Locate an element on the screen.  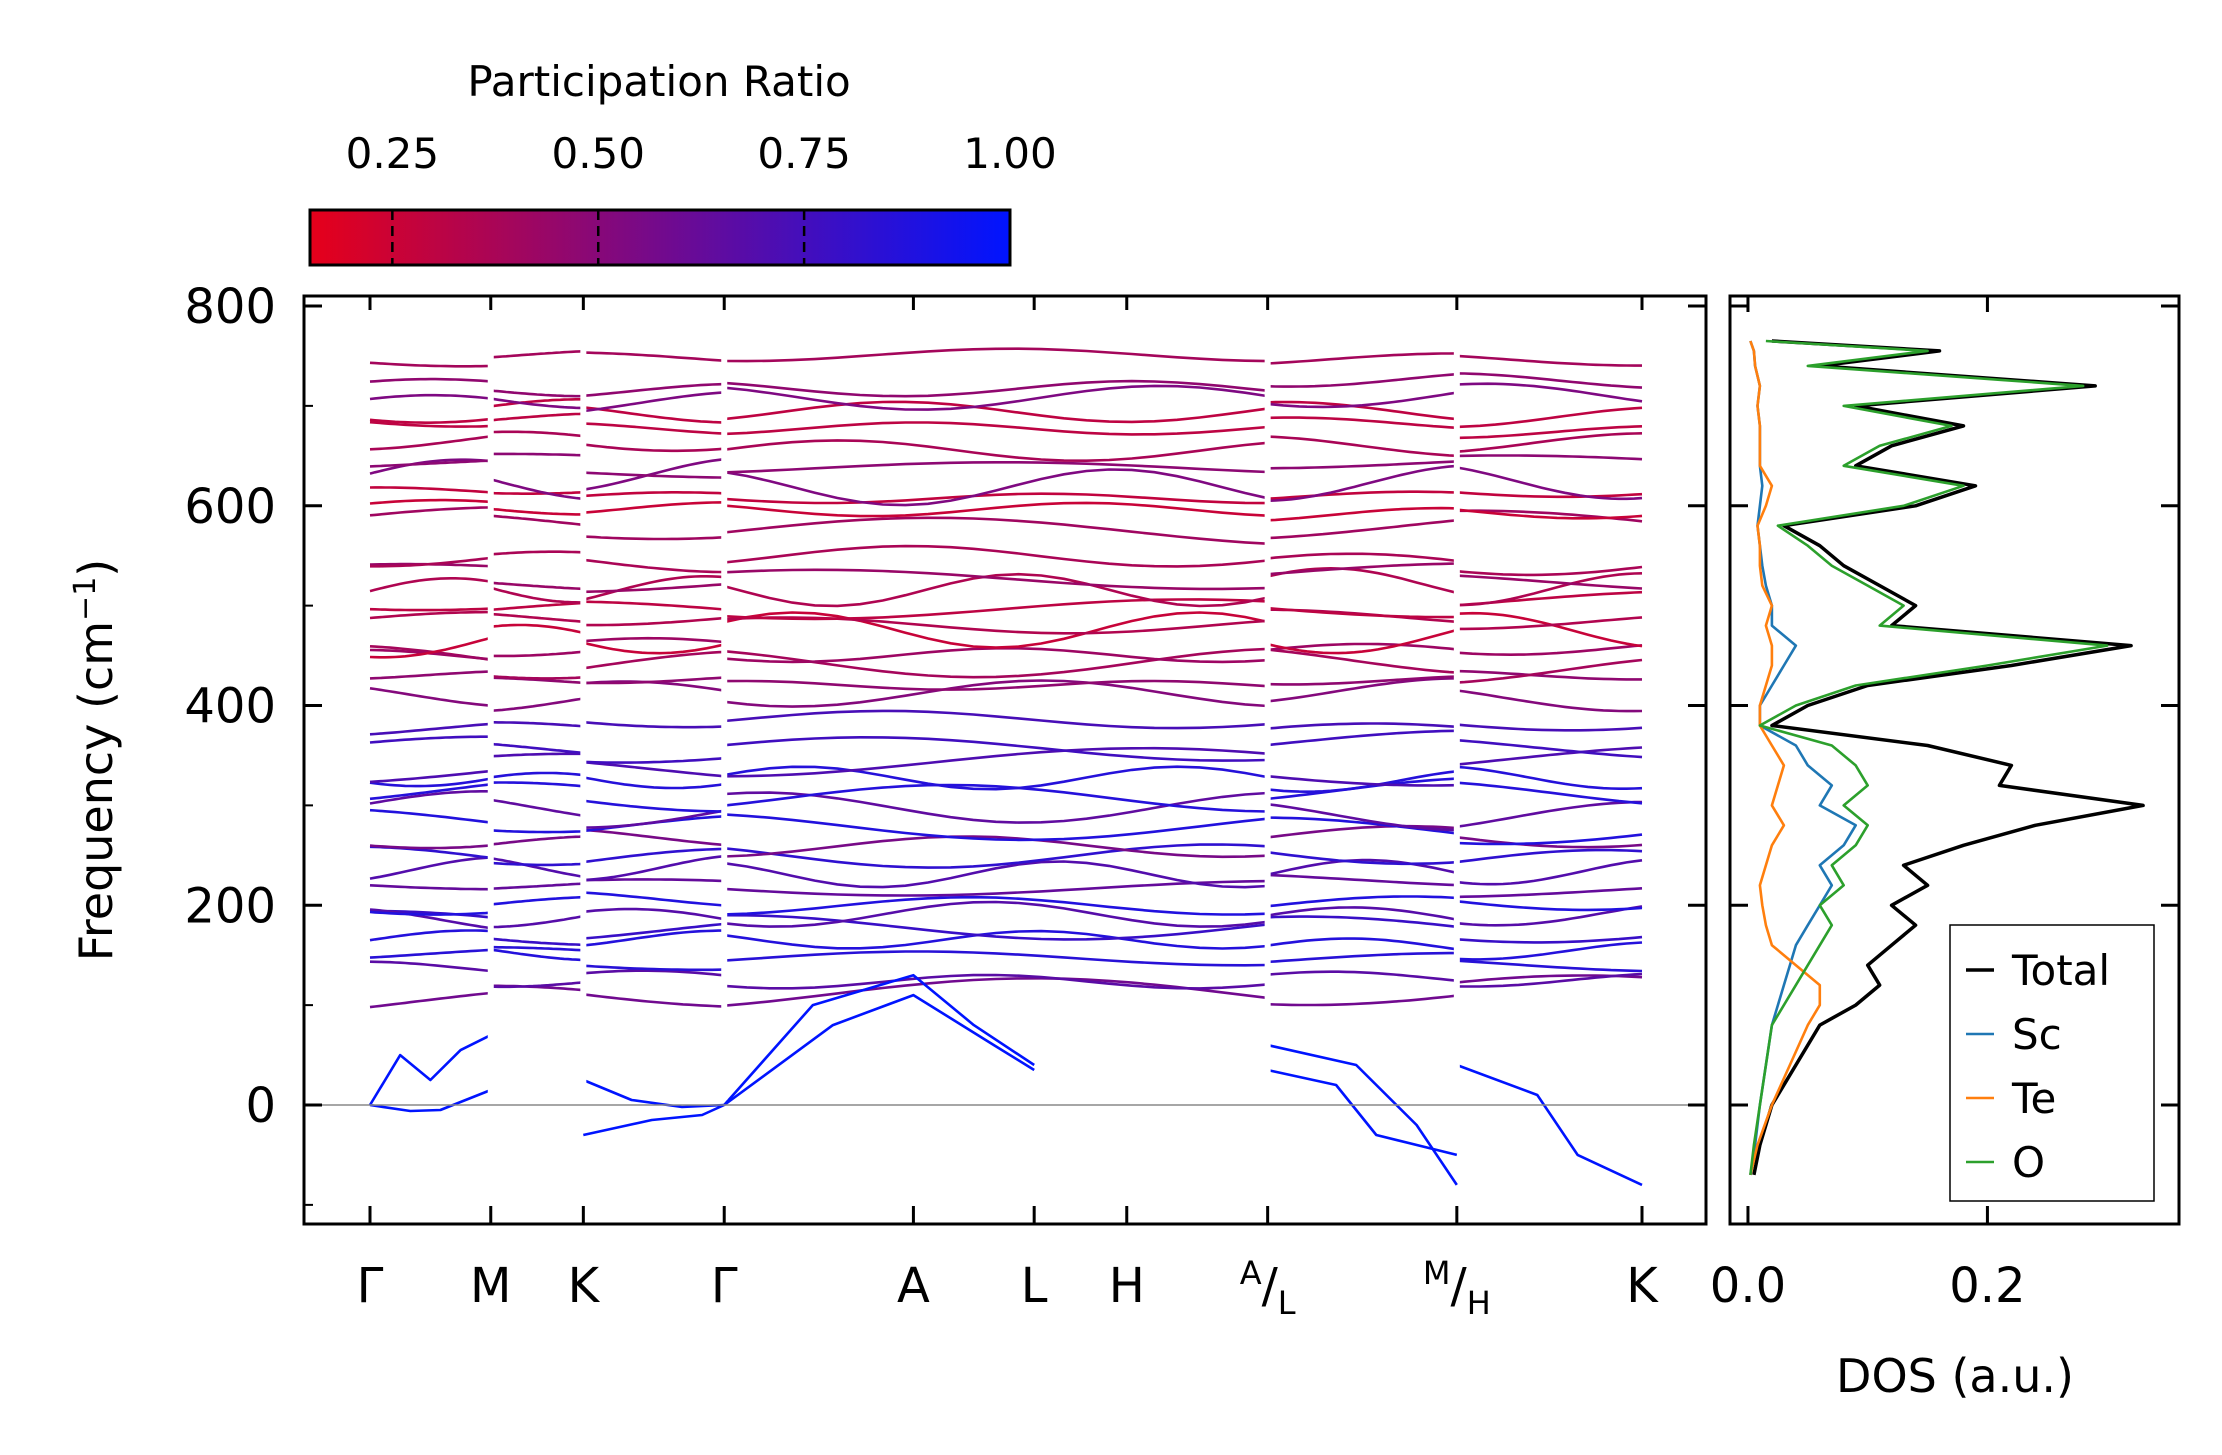
y-tick-label: 400 is located at coordinates (230, 707).